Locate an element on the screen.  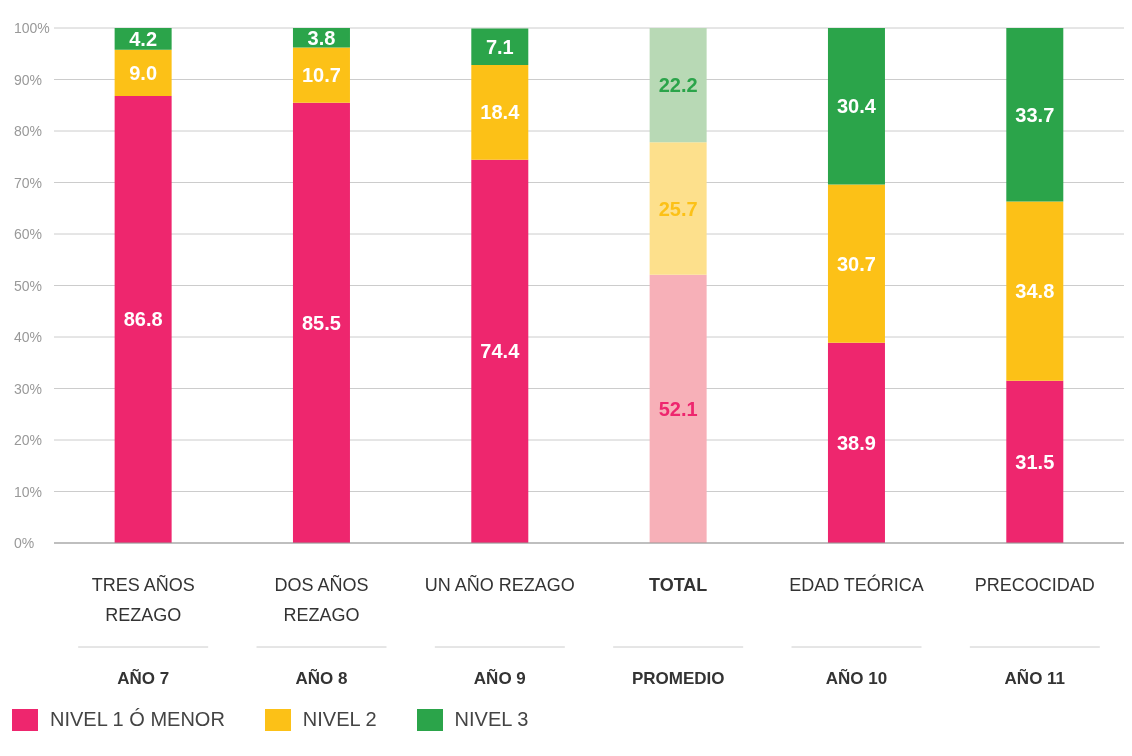
y-tick-label: 80% is located at coordinates (28, 131).